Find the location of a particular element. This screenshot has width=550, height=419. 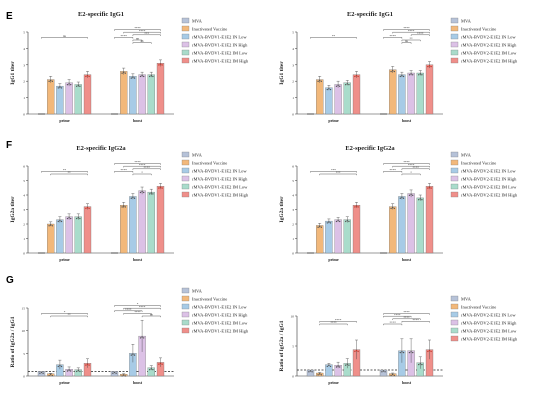

significance-label: ns is located at coordinates (143, 41).